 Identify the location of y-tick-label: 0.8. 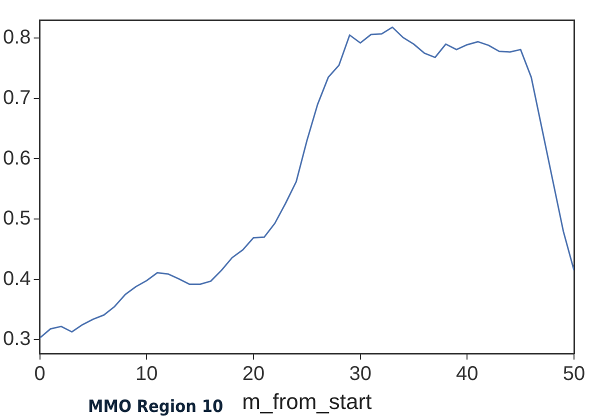
(16, 37).